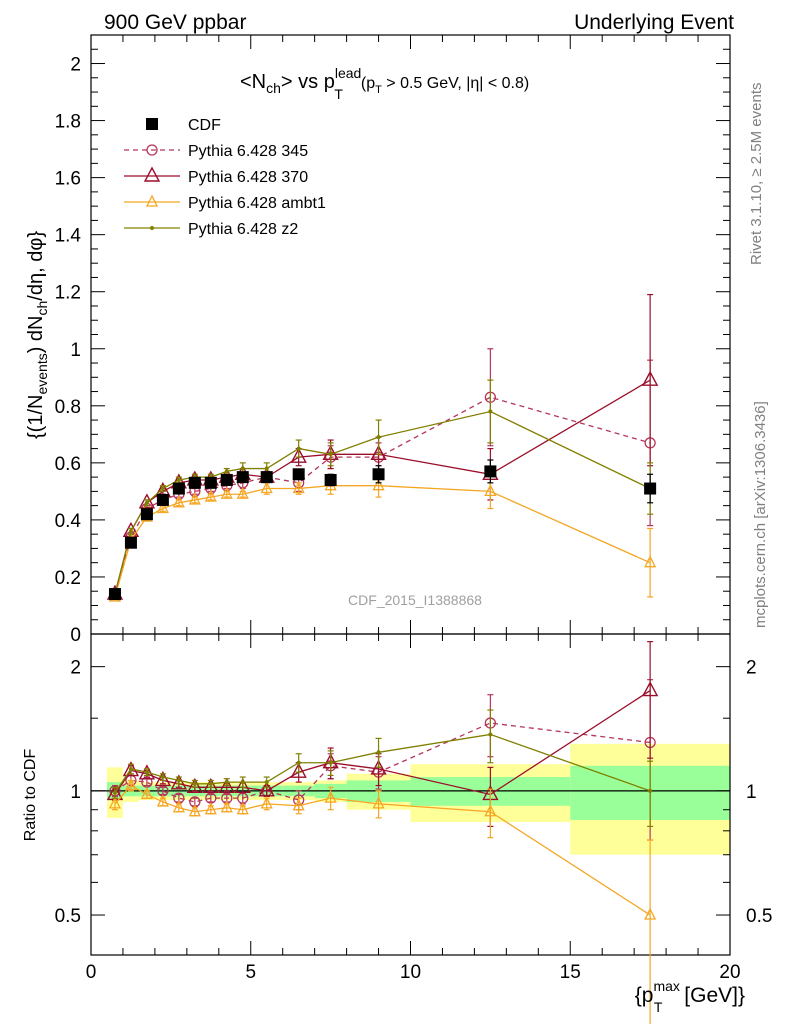  What do you see at coordinates (368, 83) in the screenshot?
I see `title-cut: (p` at bounding box center [368, 83].